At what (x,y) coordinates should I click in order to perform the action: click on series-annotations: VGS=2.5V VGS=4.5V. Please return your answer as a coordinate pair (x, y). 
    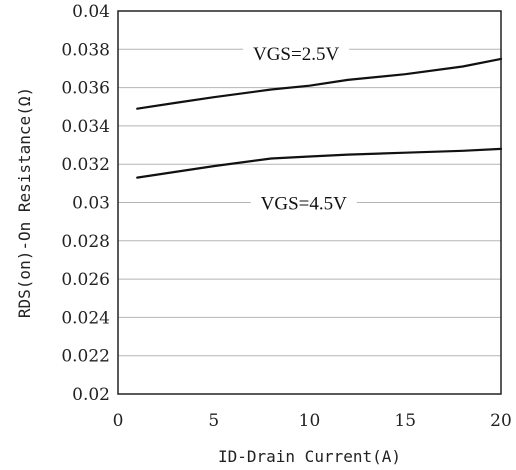
    Looking at the image, I should click on (300, 128).